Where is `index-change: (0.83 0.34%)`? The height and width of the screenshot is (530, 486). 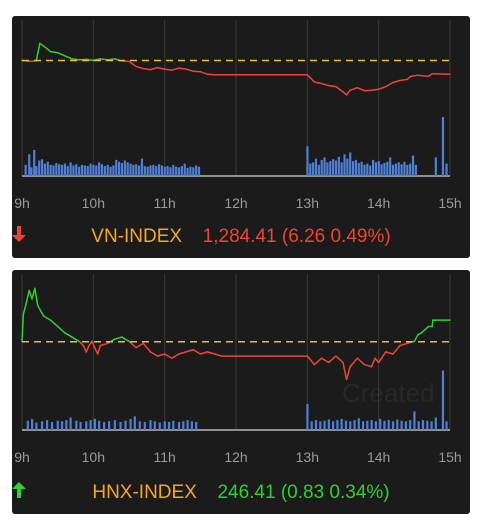
index-change: (0.83 0.34%) is located at coordinates (335, 492).